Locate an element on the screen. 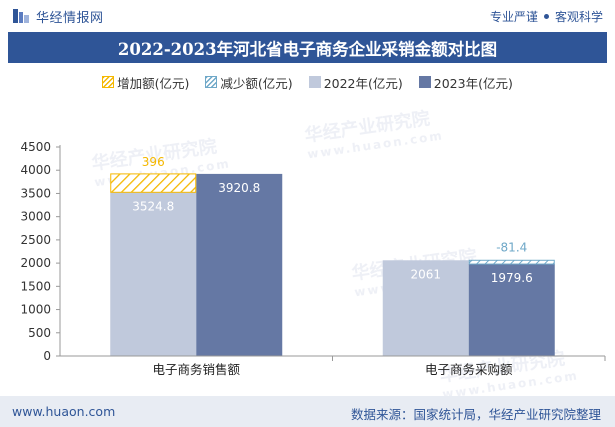 This screenshot has width=615, height=427. legend-item-decrease: 减少额(亿元) is located at coordinates (249, 82).